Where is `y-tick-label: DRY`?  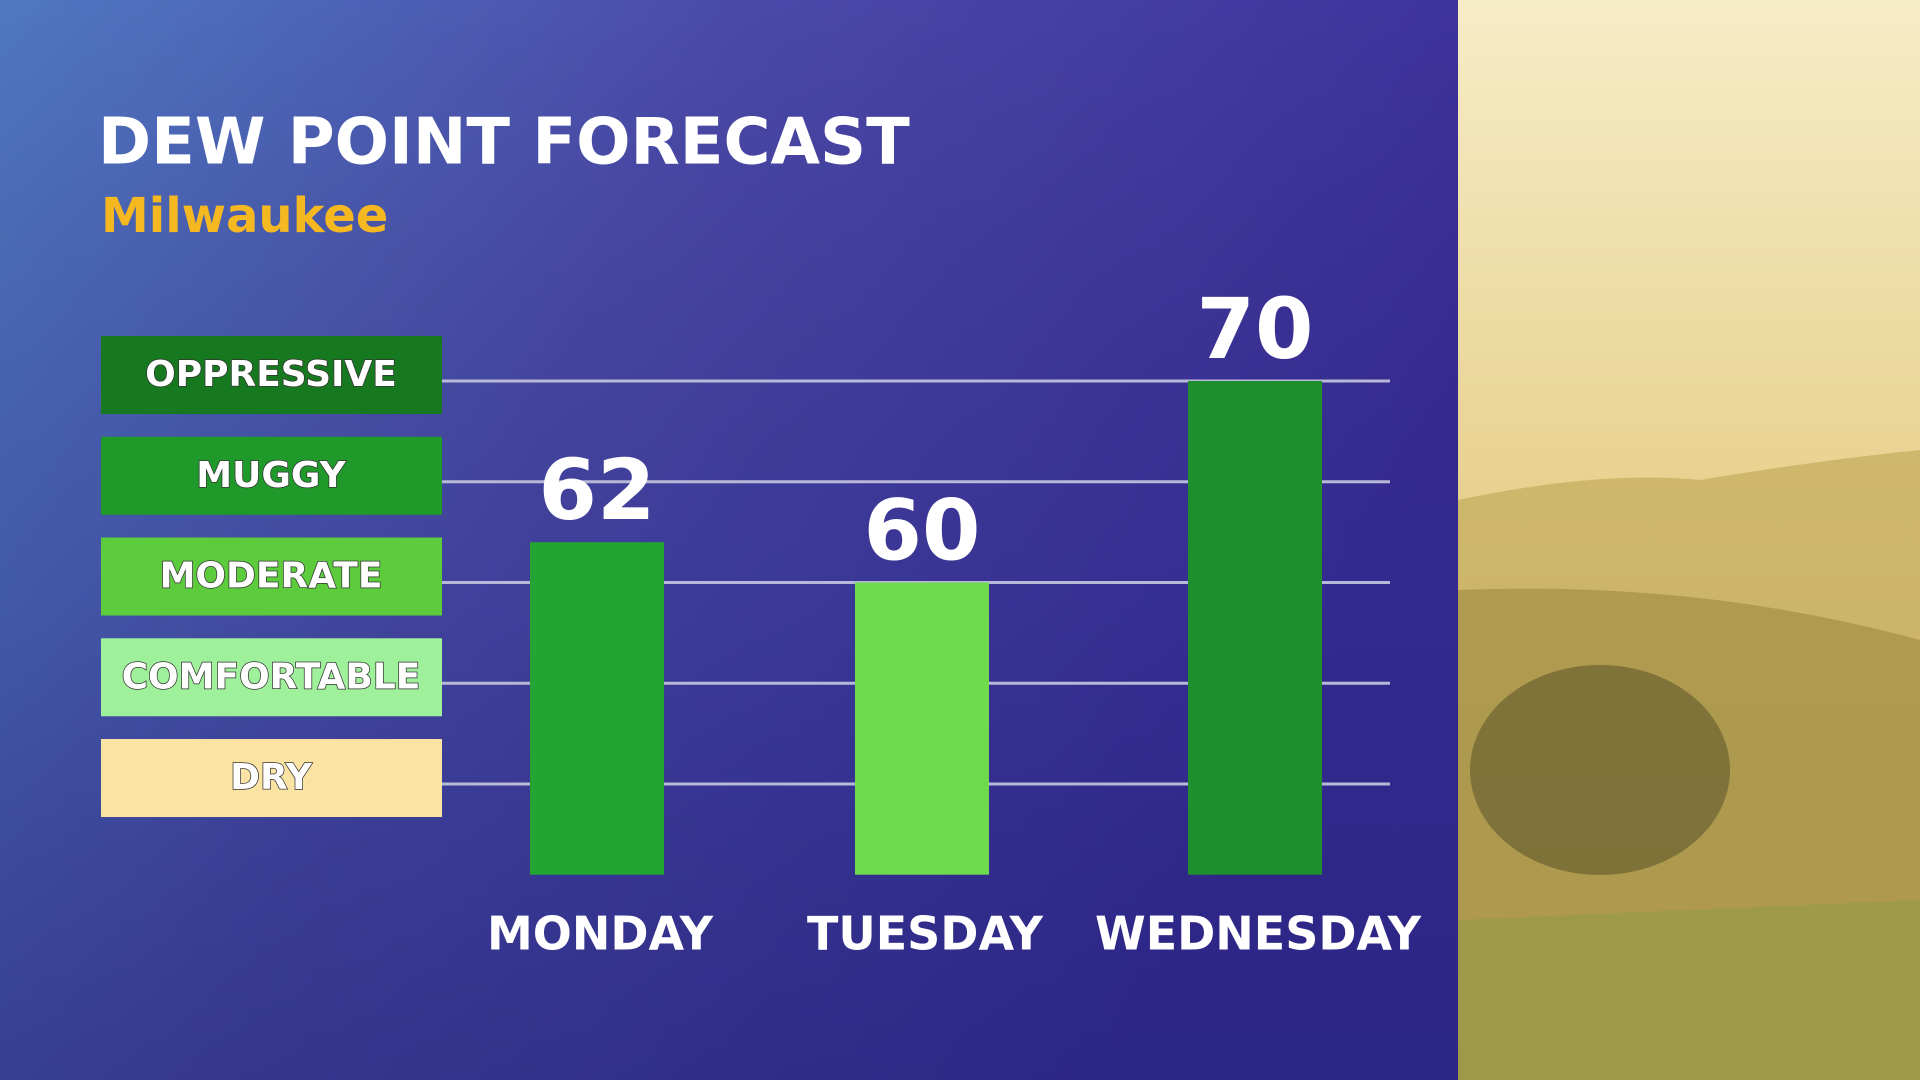 y-tick-label: DRY is located at coordinates (271, 777).